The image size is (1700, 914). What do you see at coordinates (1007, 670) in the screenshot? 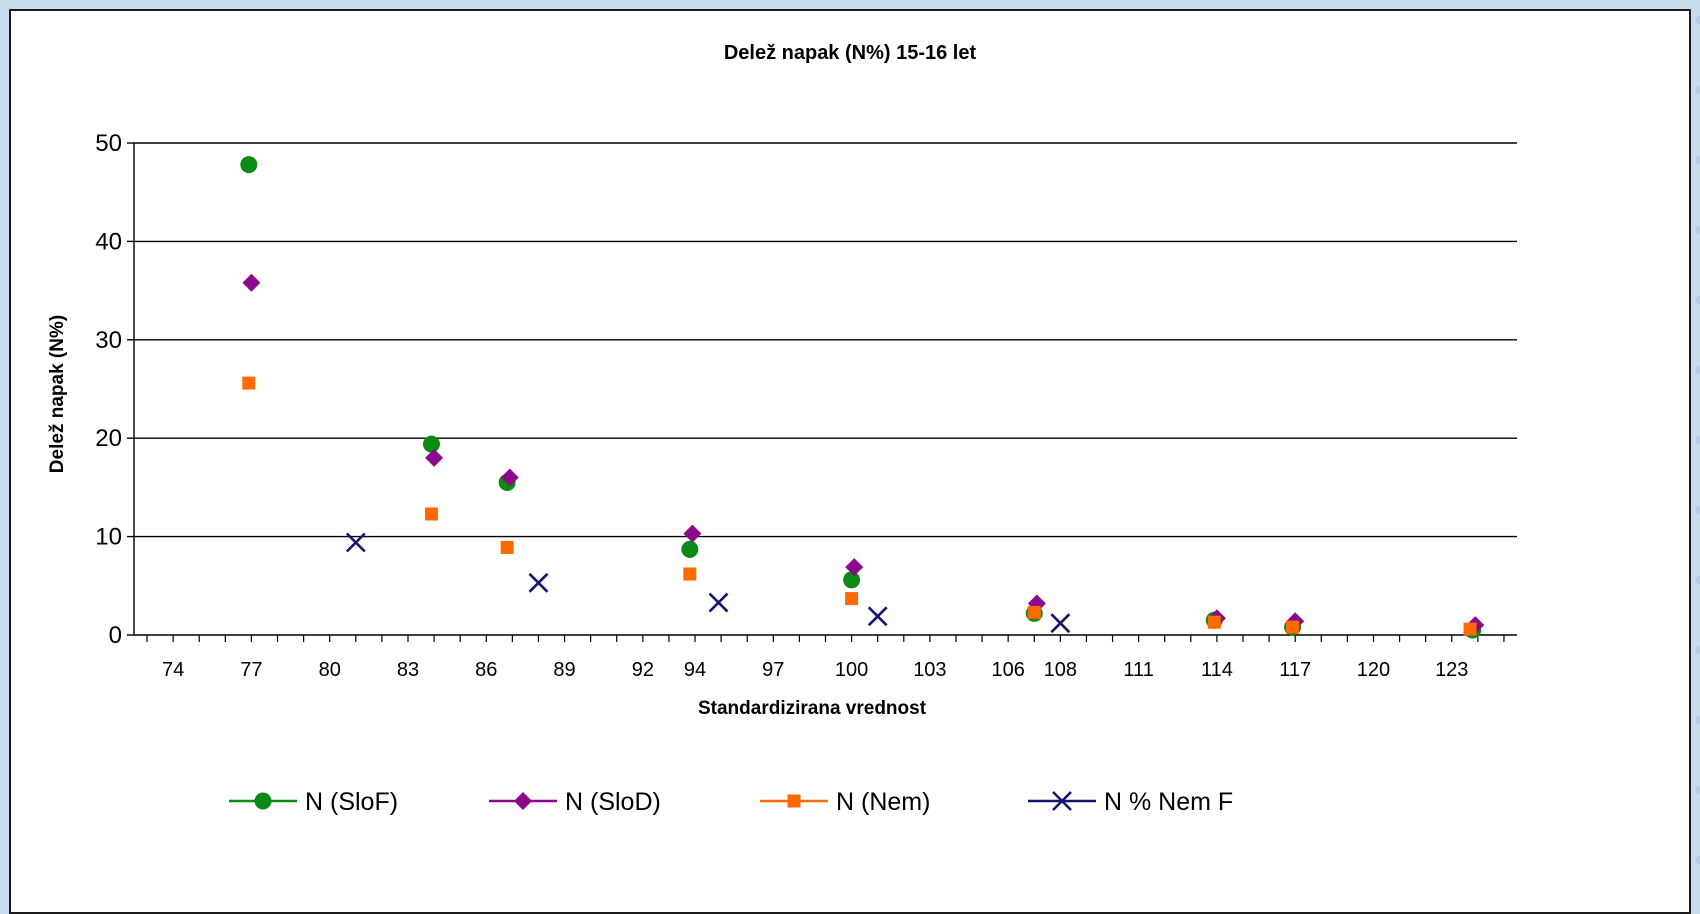
I see `x-tick-label: 106` at bounding box center [1007, 670].